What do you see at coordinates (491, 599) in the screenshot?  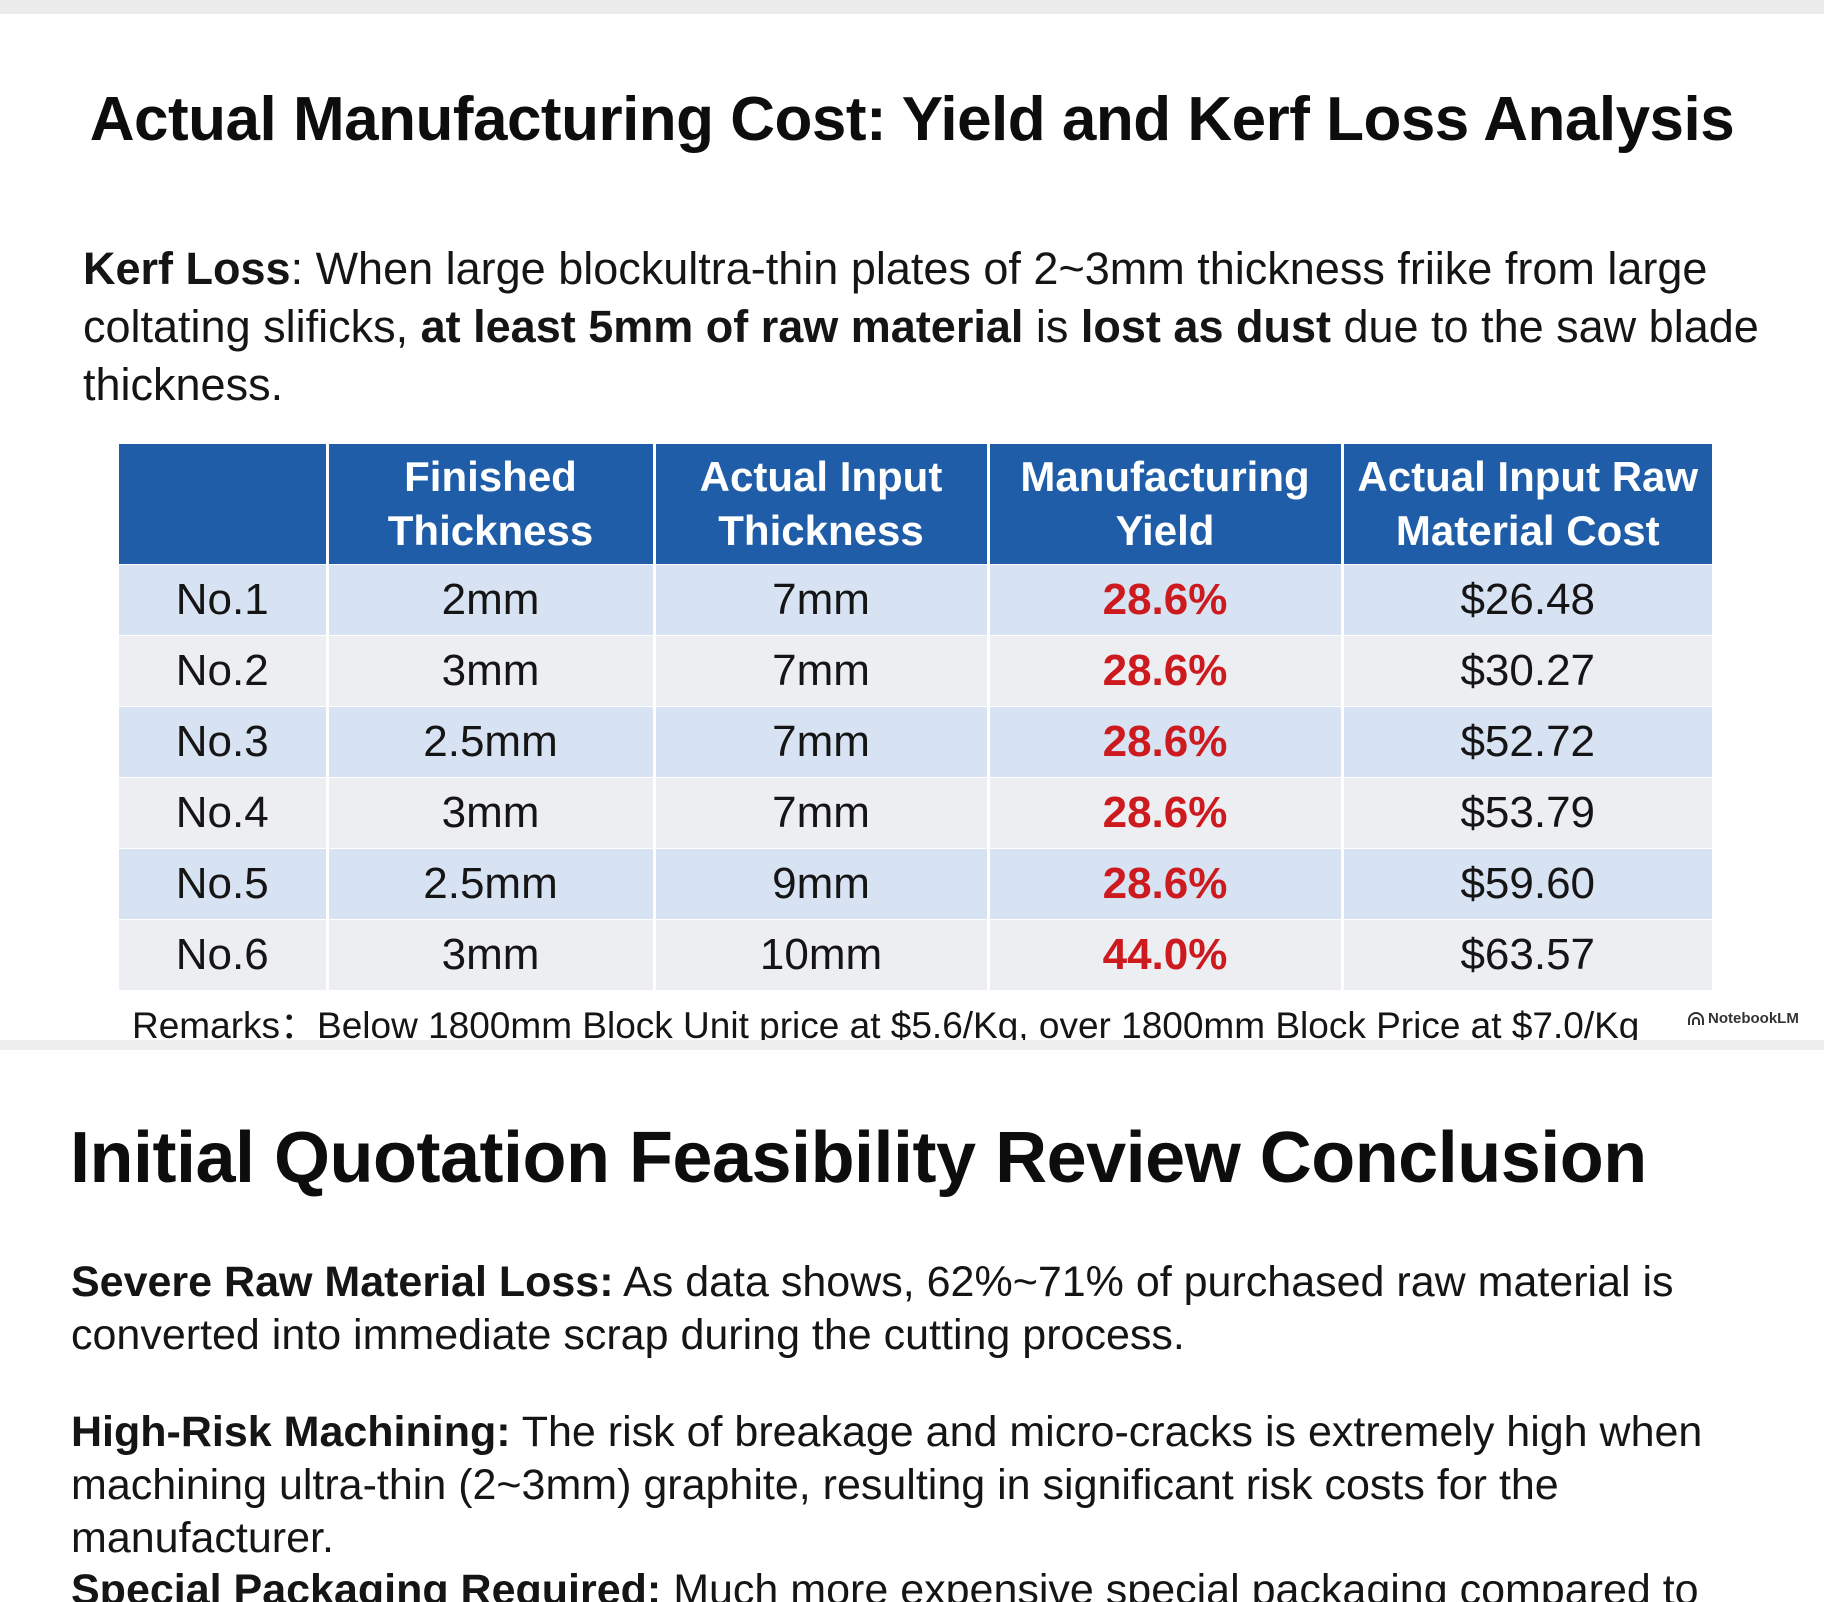 I see `cell-finished: 2mm` at bounding box center [491, 599].